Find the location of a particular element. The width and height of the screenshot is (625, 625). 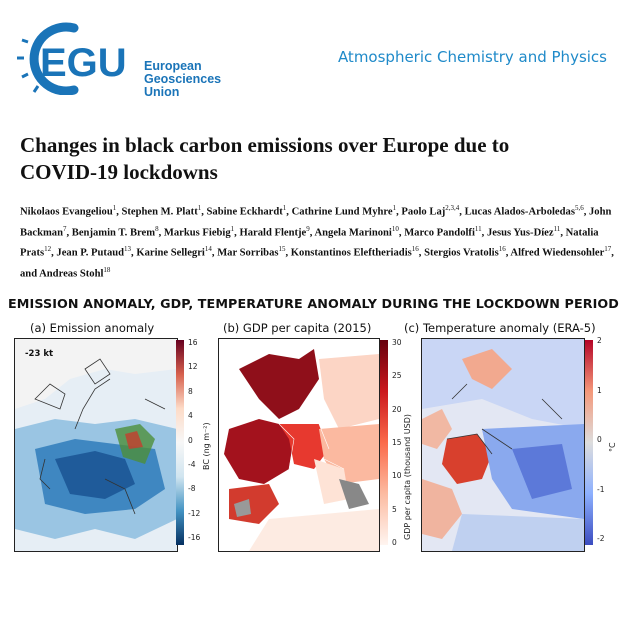

author-affiliation: 10 is located at coordinates (395, 228).